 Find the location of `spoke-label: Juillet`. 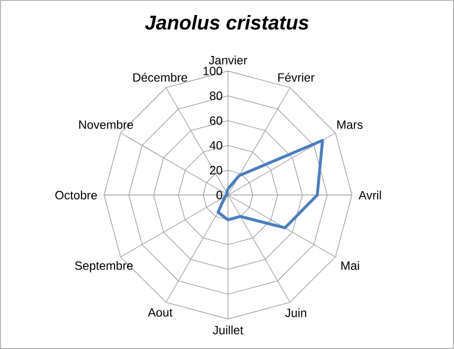

spoke-label: Juillet is located at coordinates (228, 330).